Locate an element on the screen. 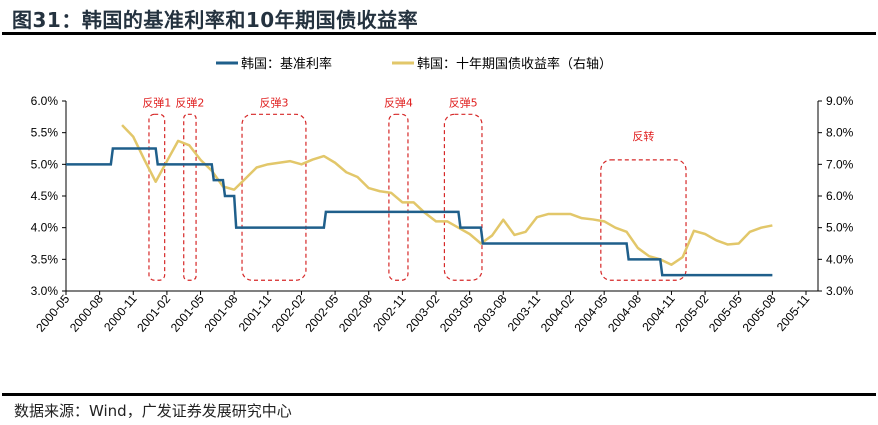  annotation-label: 反转 is located at coordinates (643, 136).